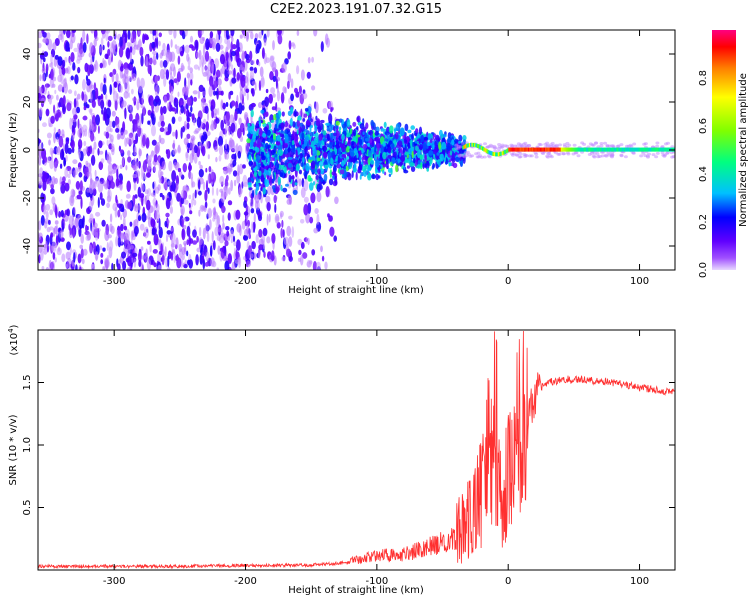  I want to click on y-tick-label: 1.5, so click(27, 383).